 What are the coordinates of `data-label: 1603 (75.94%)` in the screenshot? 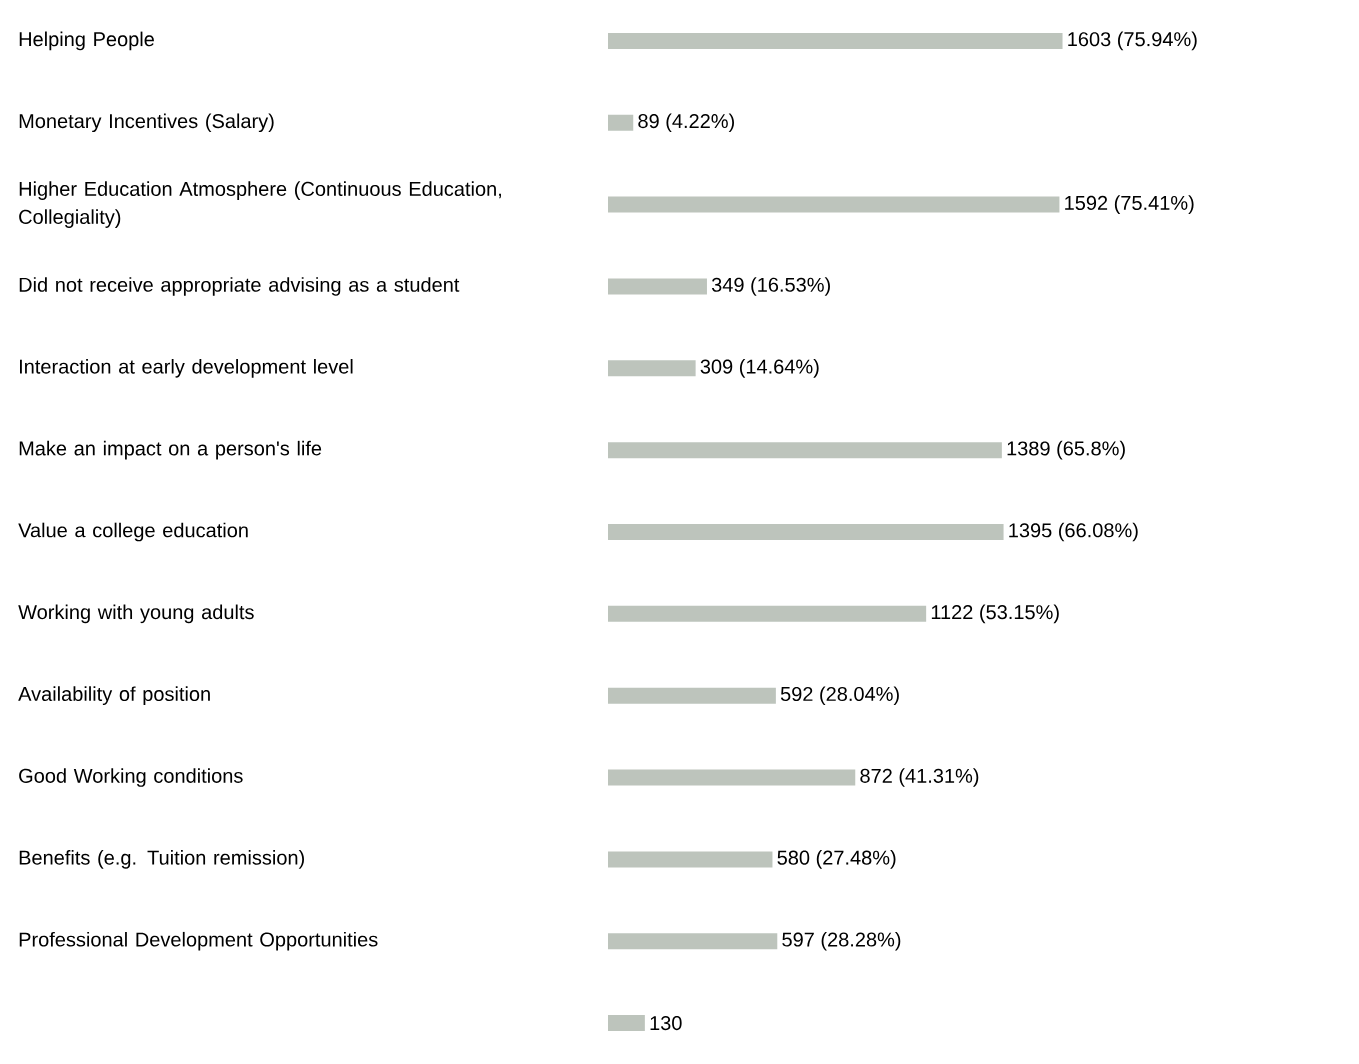 It's located at (1132, 41).